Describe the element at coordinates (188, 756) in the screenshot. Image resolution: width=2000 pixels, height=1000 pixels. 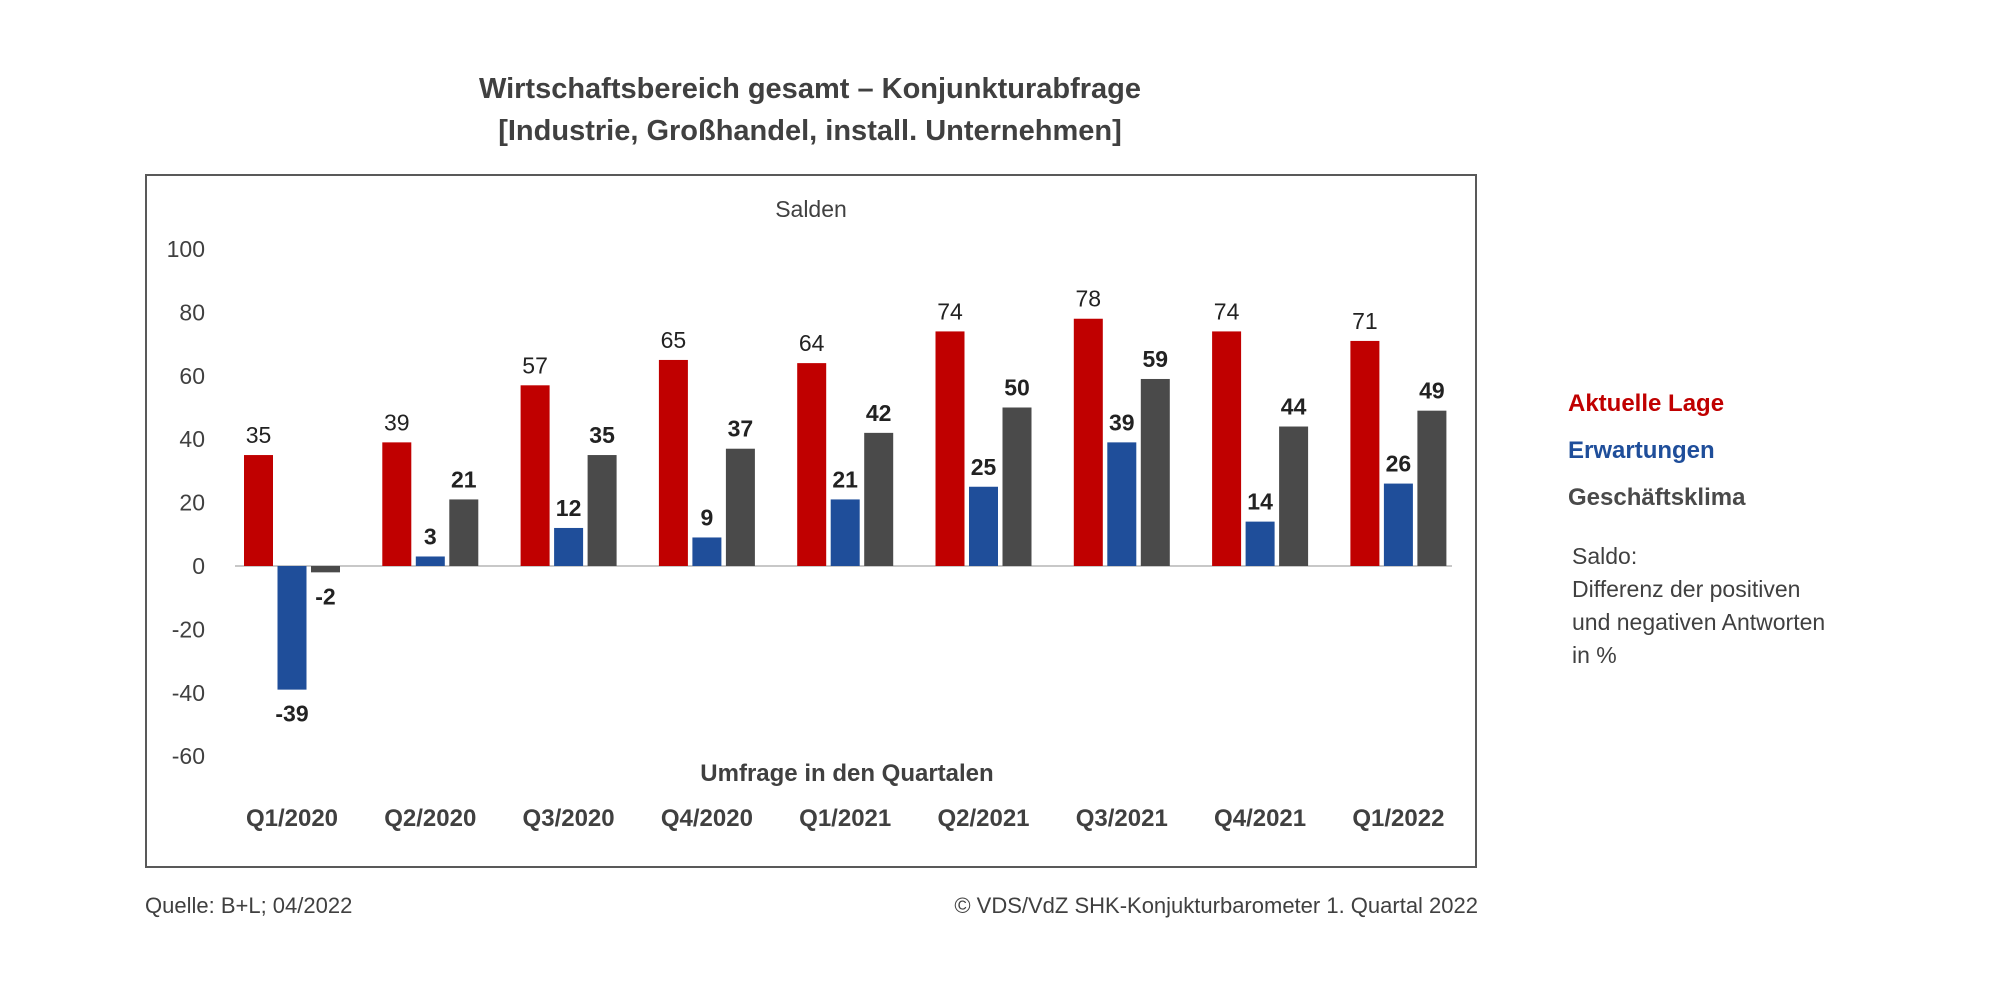
I see `y-tick-label: -60` at that location.